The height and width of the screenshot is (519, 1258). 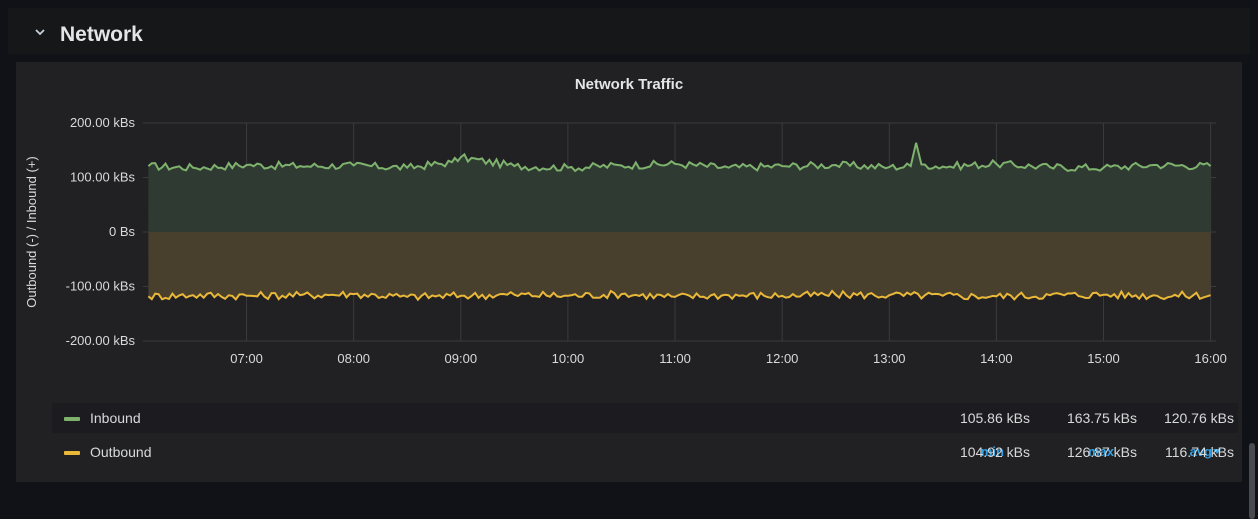 I want to click on legend-header-max: max, so click(x=1100, y=451).